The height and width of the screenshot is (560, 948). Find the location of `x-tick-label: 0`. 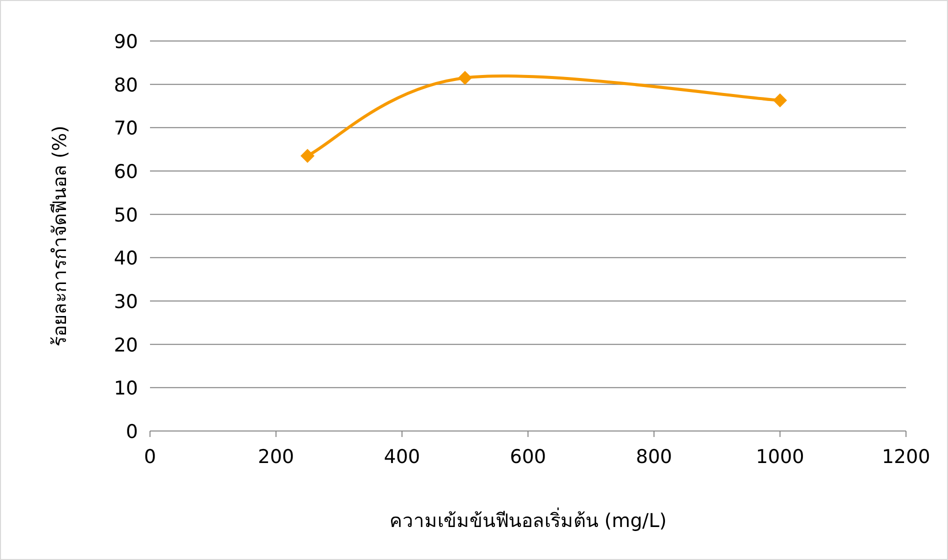

x-tick-label: 0 is located at coordinates (150, 457).